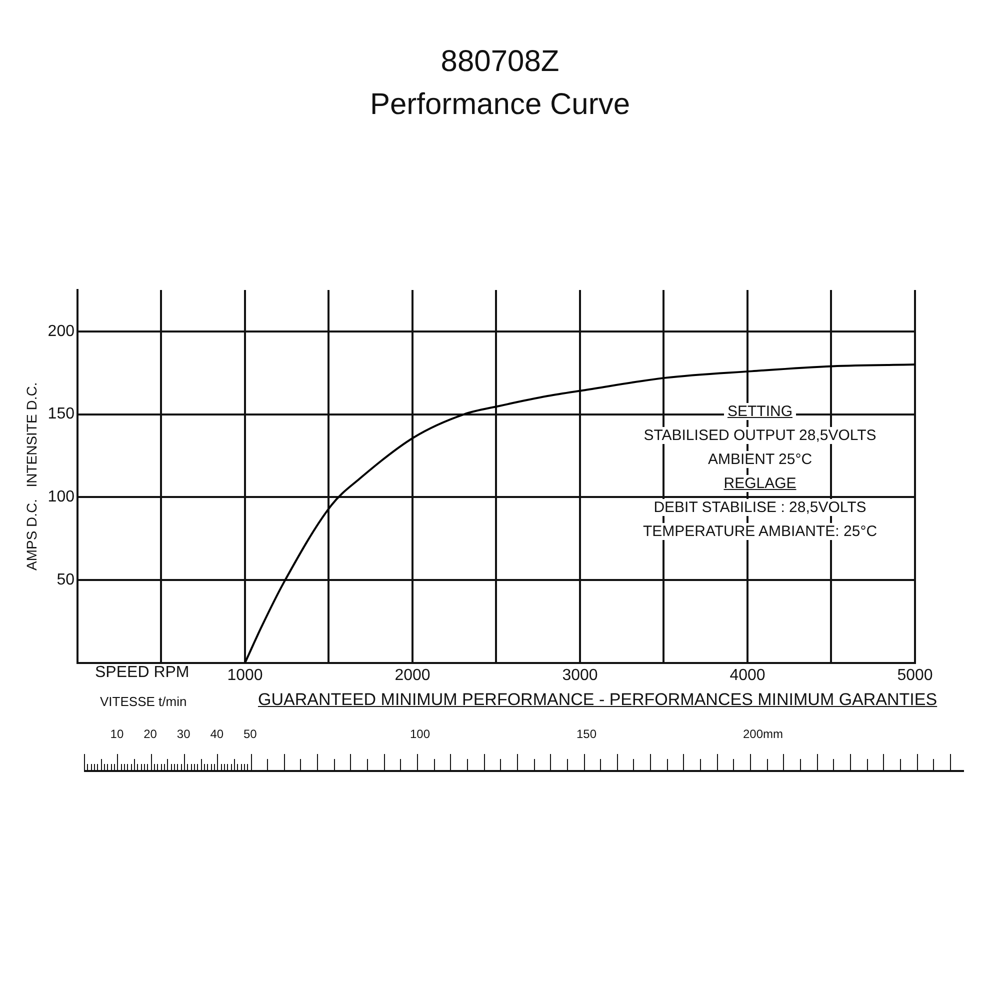 Image resolution: width=1000 pixels, height=1000 pixels. I want to click on annotation: SETTING, so click(760, 411).